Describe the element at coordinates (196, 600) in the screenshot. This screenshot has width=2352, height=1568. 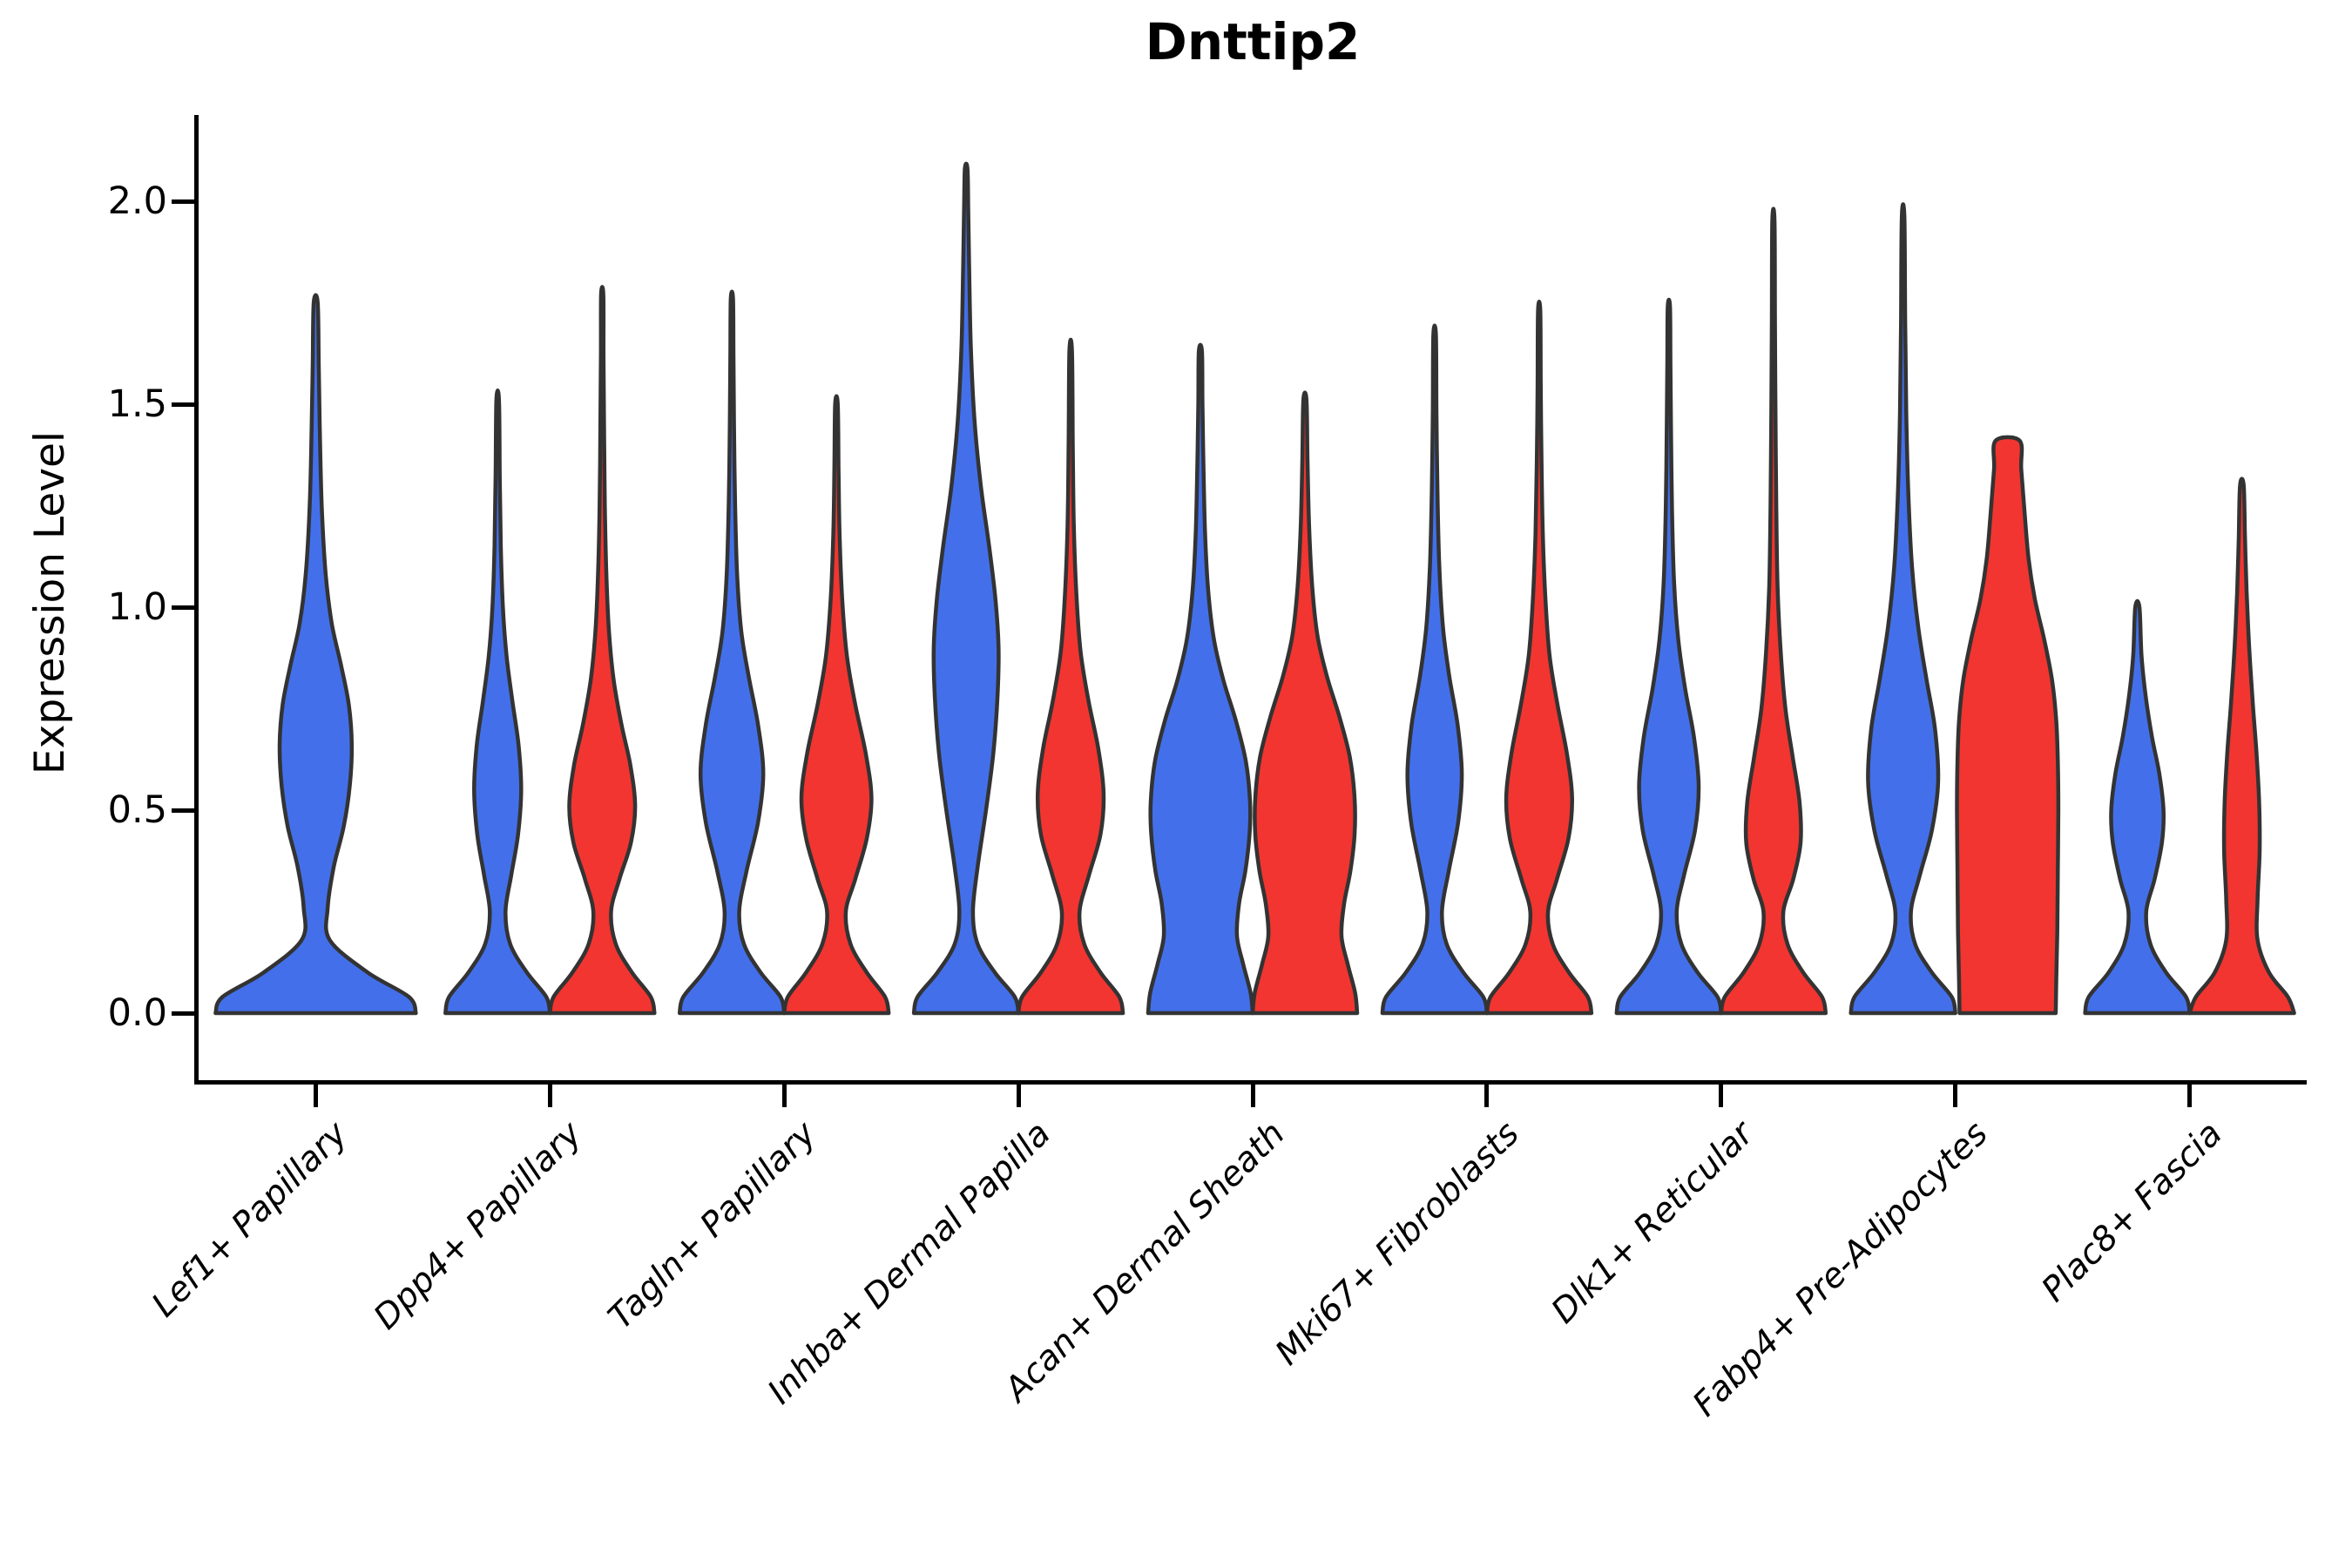
I see `y-axis-spine` at that location.